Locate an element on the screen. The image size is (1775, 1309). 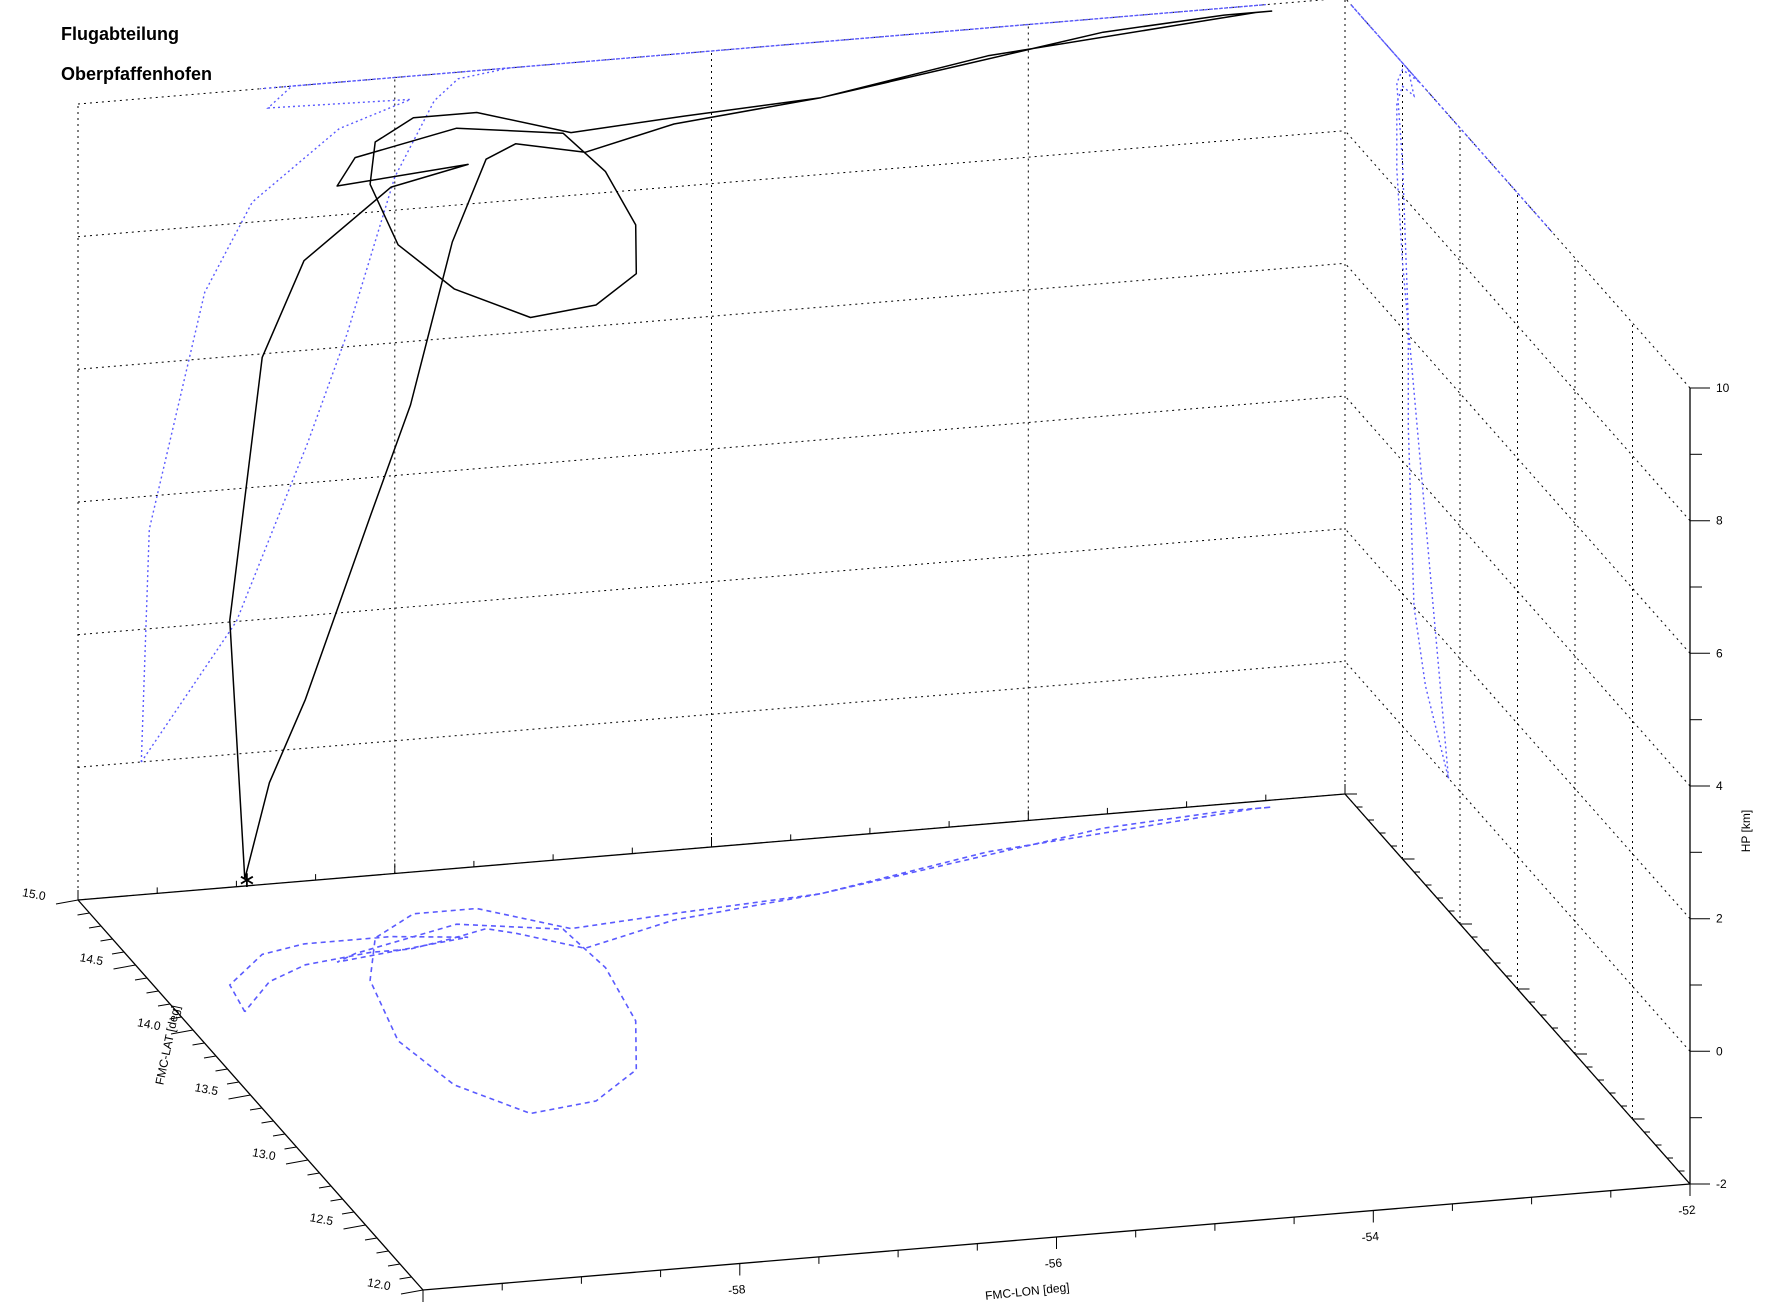
z-tick-label: -2 is located at coordinates (1721, 1184).